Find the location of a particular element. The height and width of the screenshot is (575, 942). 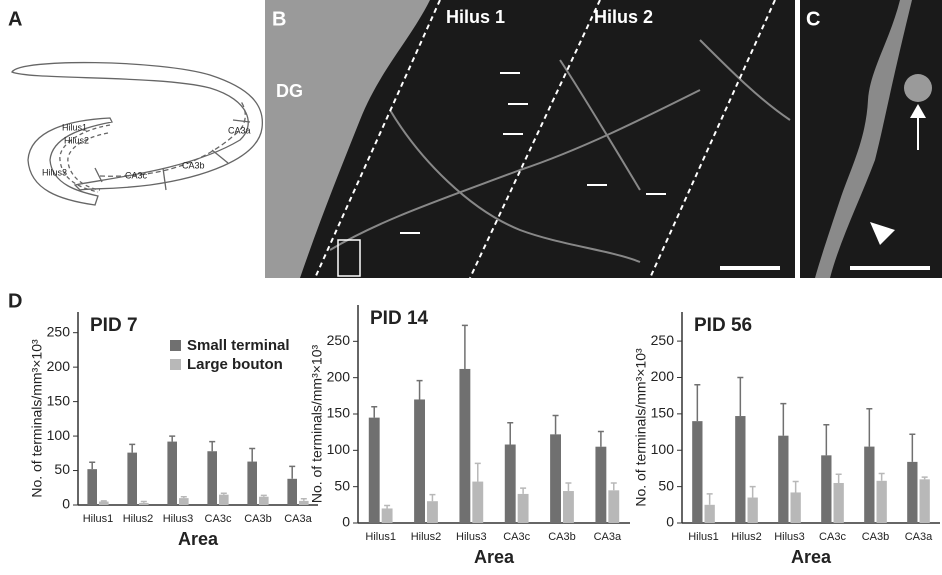

y-tick-label: 200 is located at coordinates (339, 376).